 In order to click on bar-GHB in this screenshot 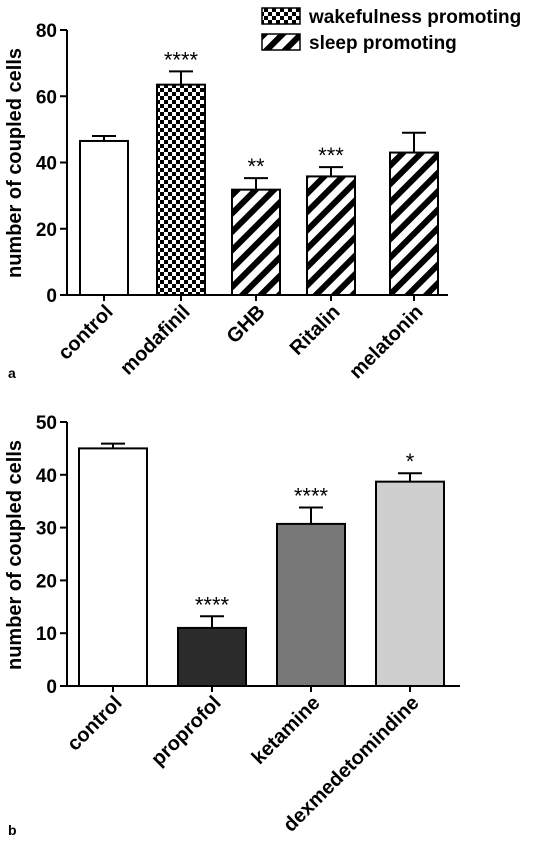, I will do `click(256, 242)`.